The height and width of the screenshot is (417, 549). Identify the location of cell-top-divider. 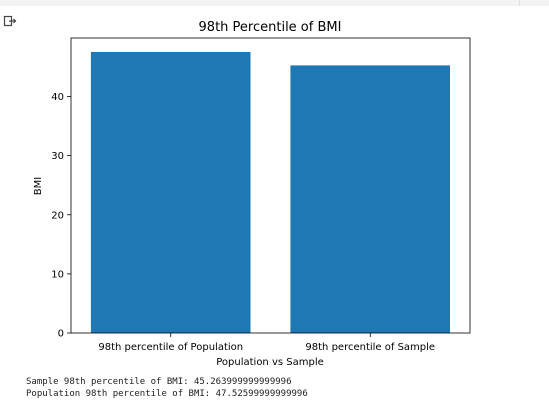
(519, 3).